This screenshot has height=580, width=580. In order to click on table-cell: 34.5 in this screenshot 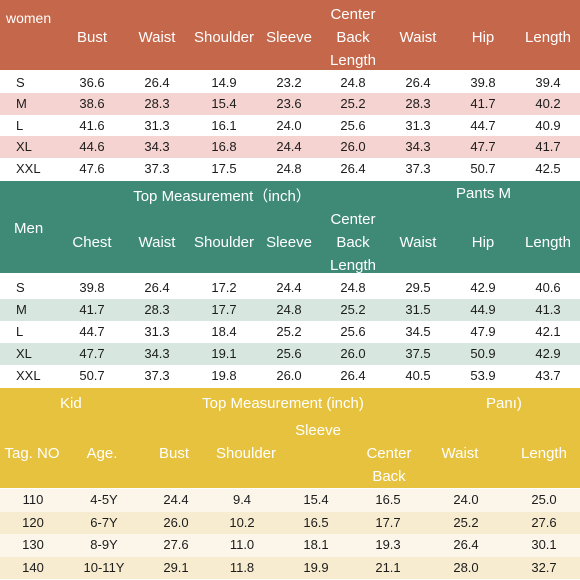, I will do `click(418, 331)`.